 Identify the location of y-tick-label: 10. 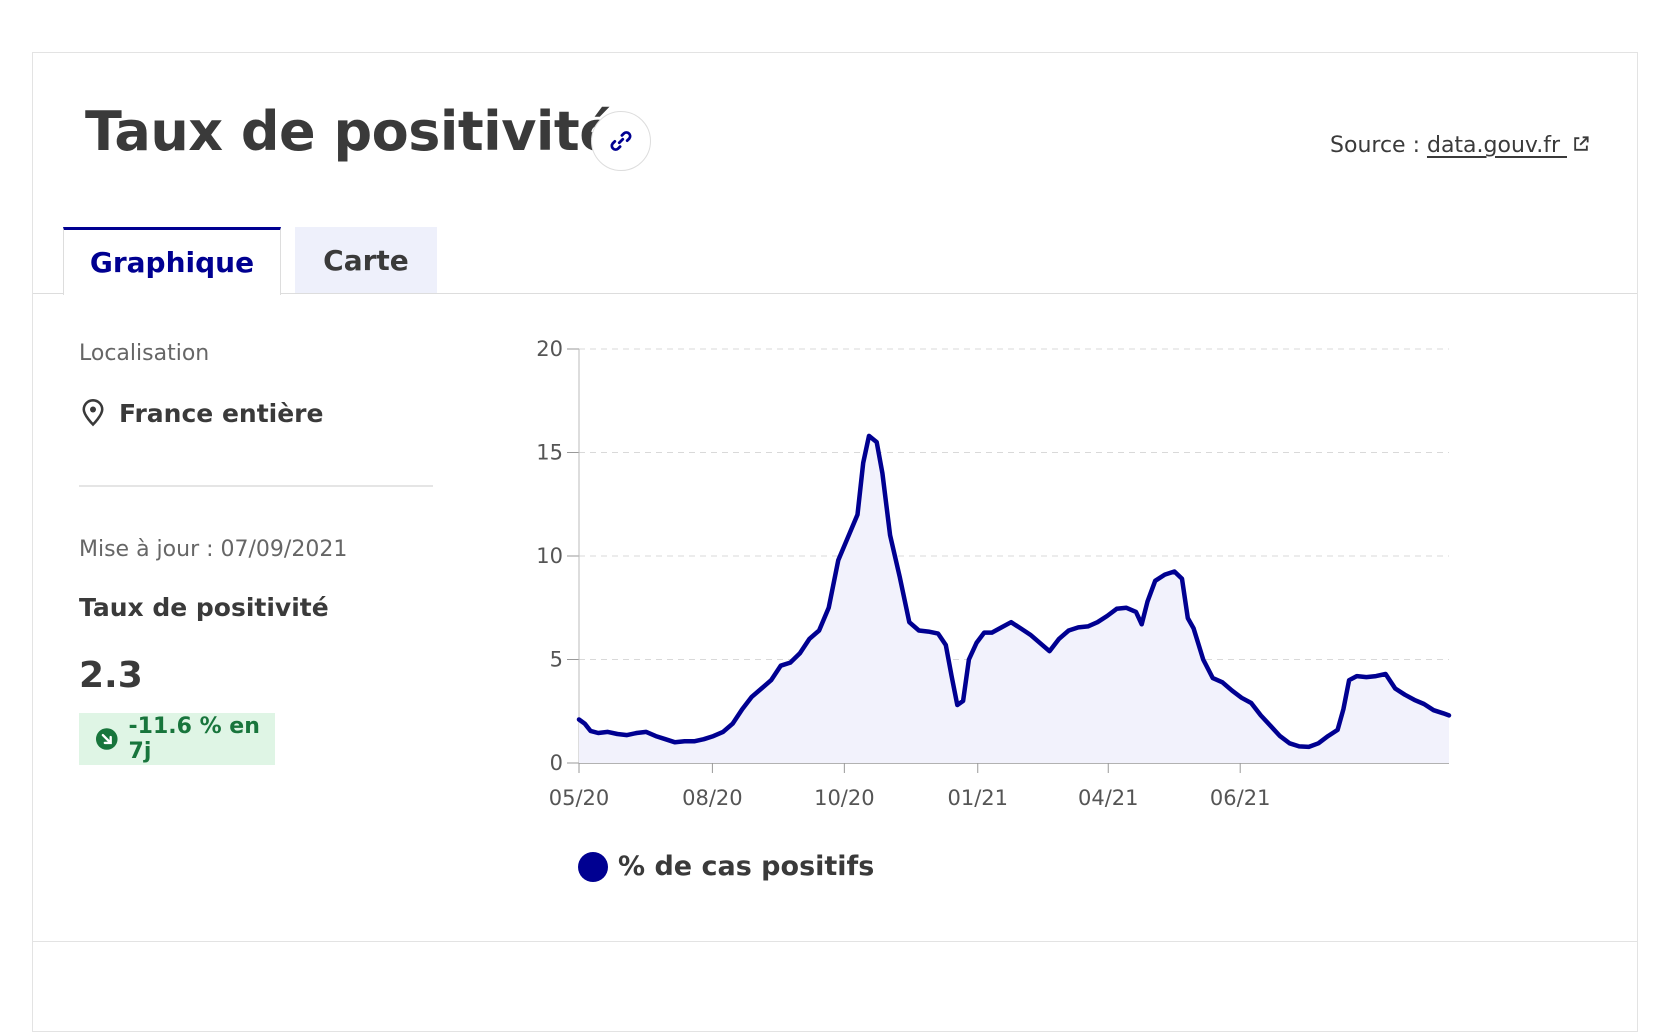
(549, 556).